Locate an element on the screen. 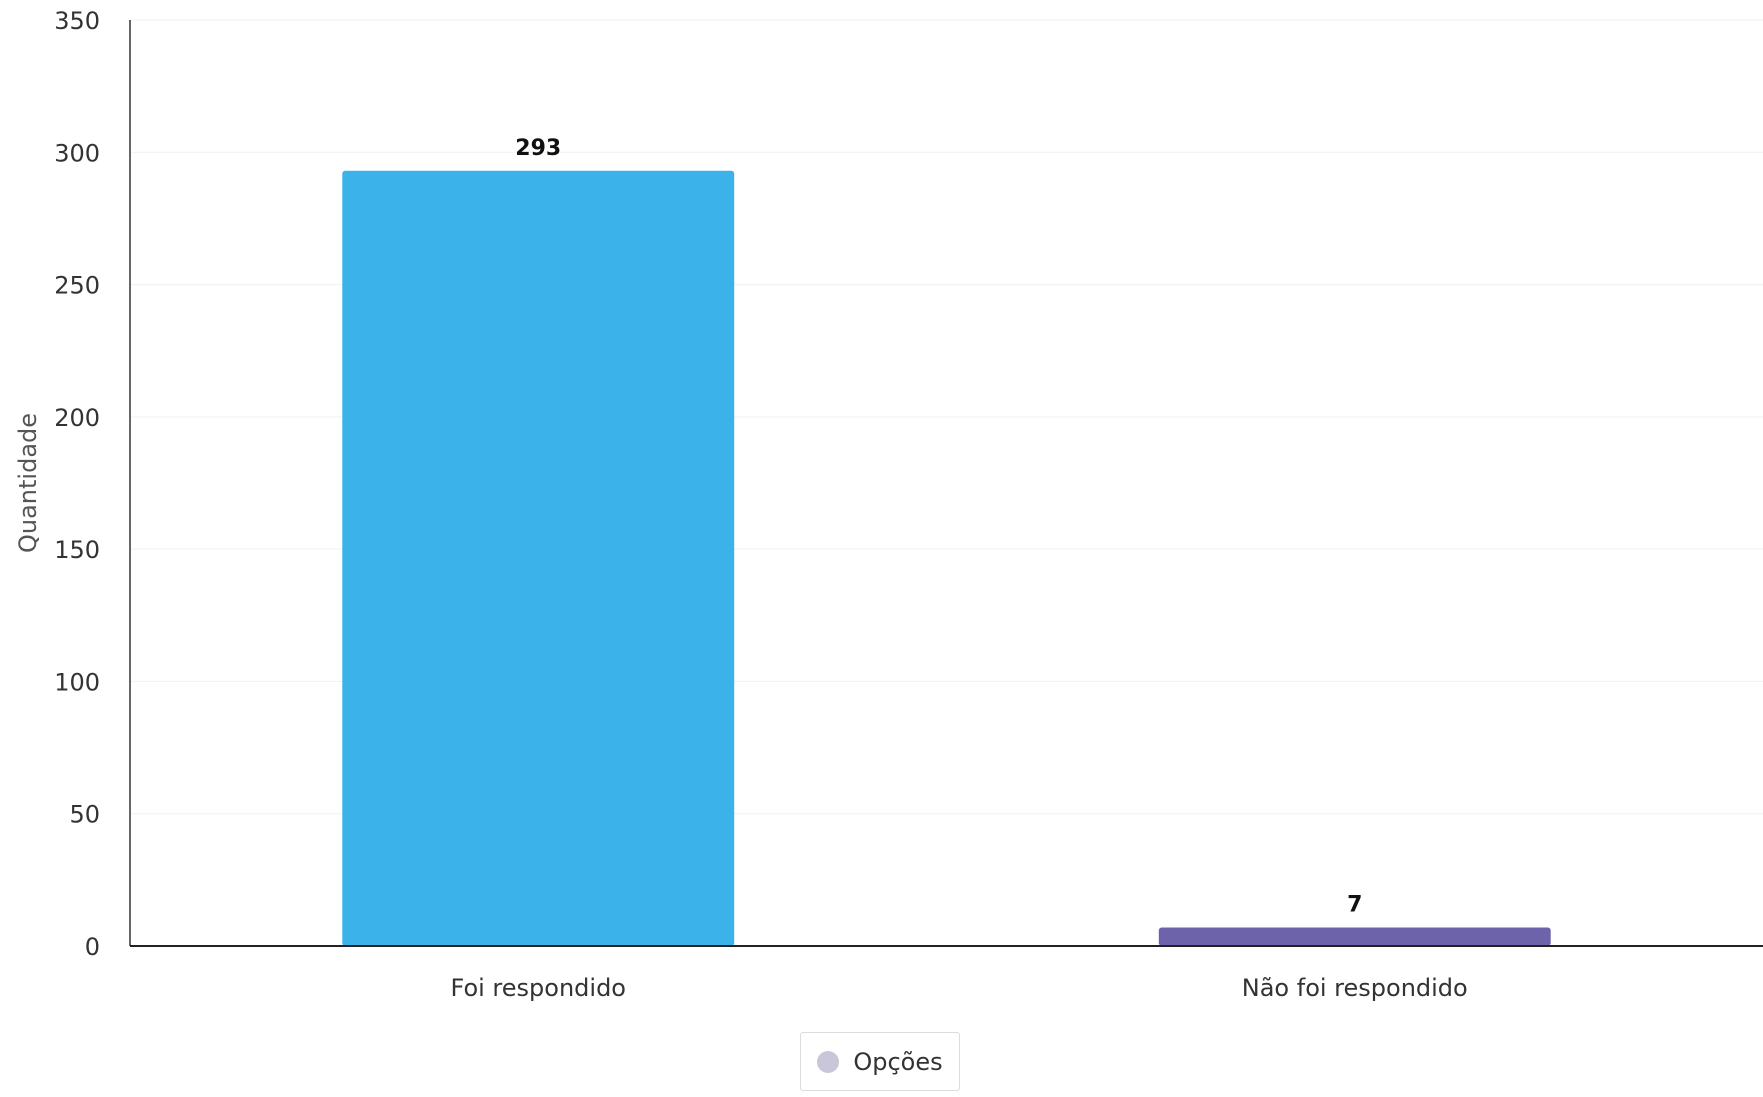  y-axis-title: Quantidade is located at coordinates (28, 483).